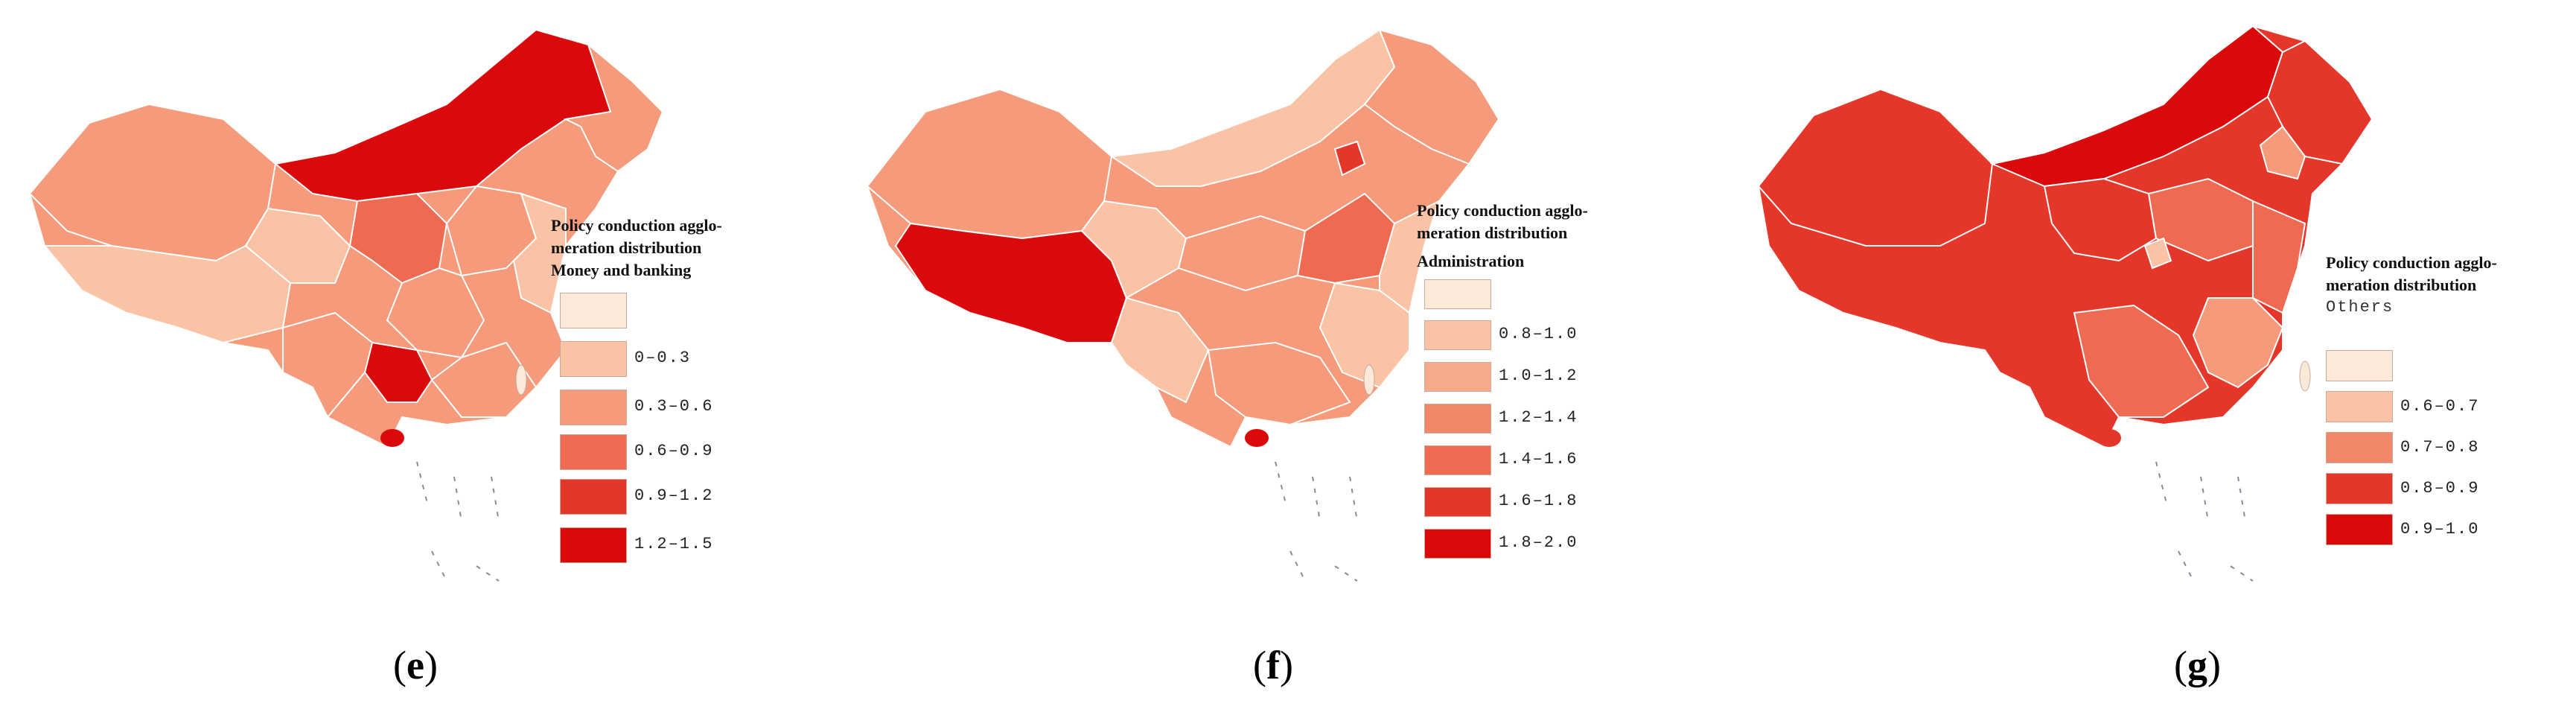  I want to click on legend-item-label: 1.8–2.0, so click(1538, 542).